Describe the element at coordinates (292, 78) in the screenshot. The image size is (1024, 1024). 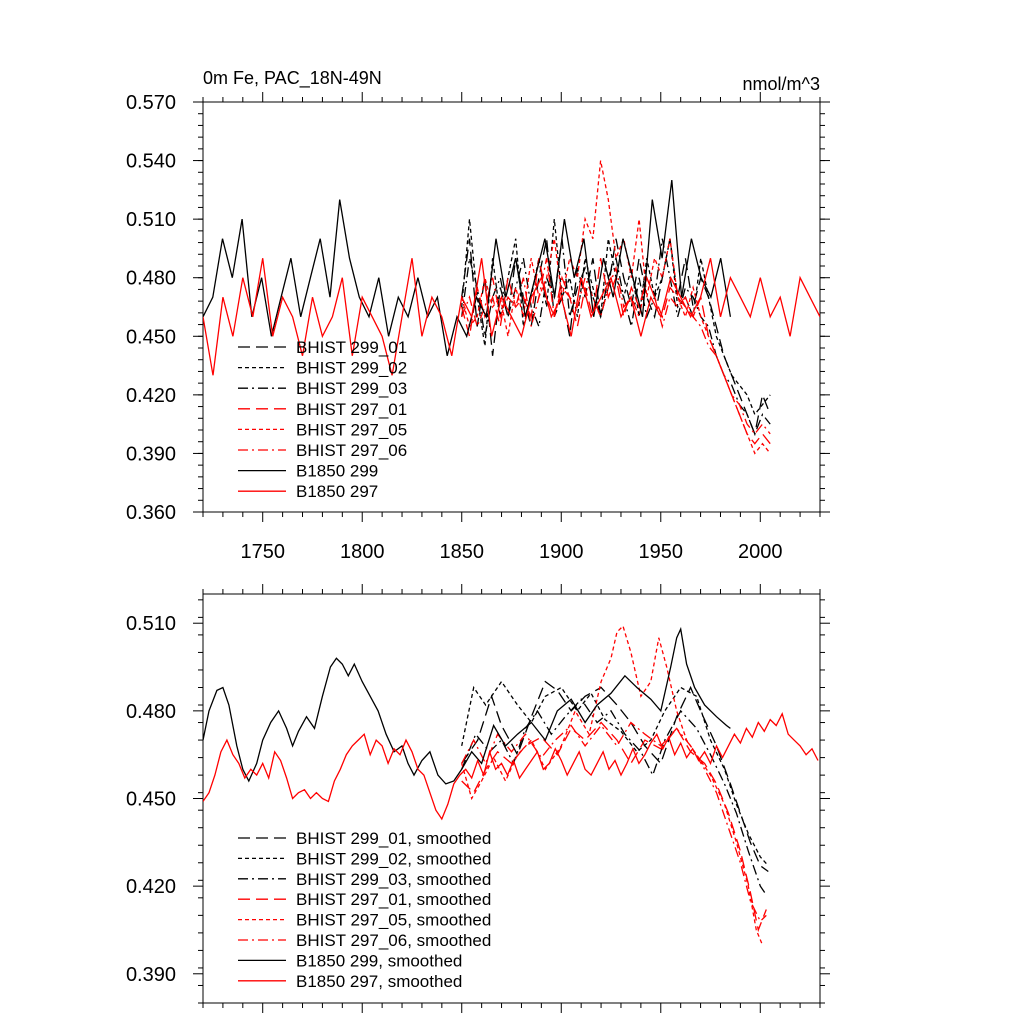
I see `top-panel-title: 0m Fe, PAC_18N-49N` at that location.